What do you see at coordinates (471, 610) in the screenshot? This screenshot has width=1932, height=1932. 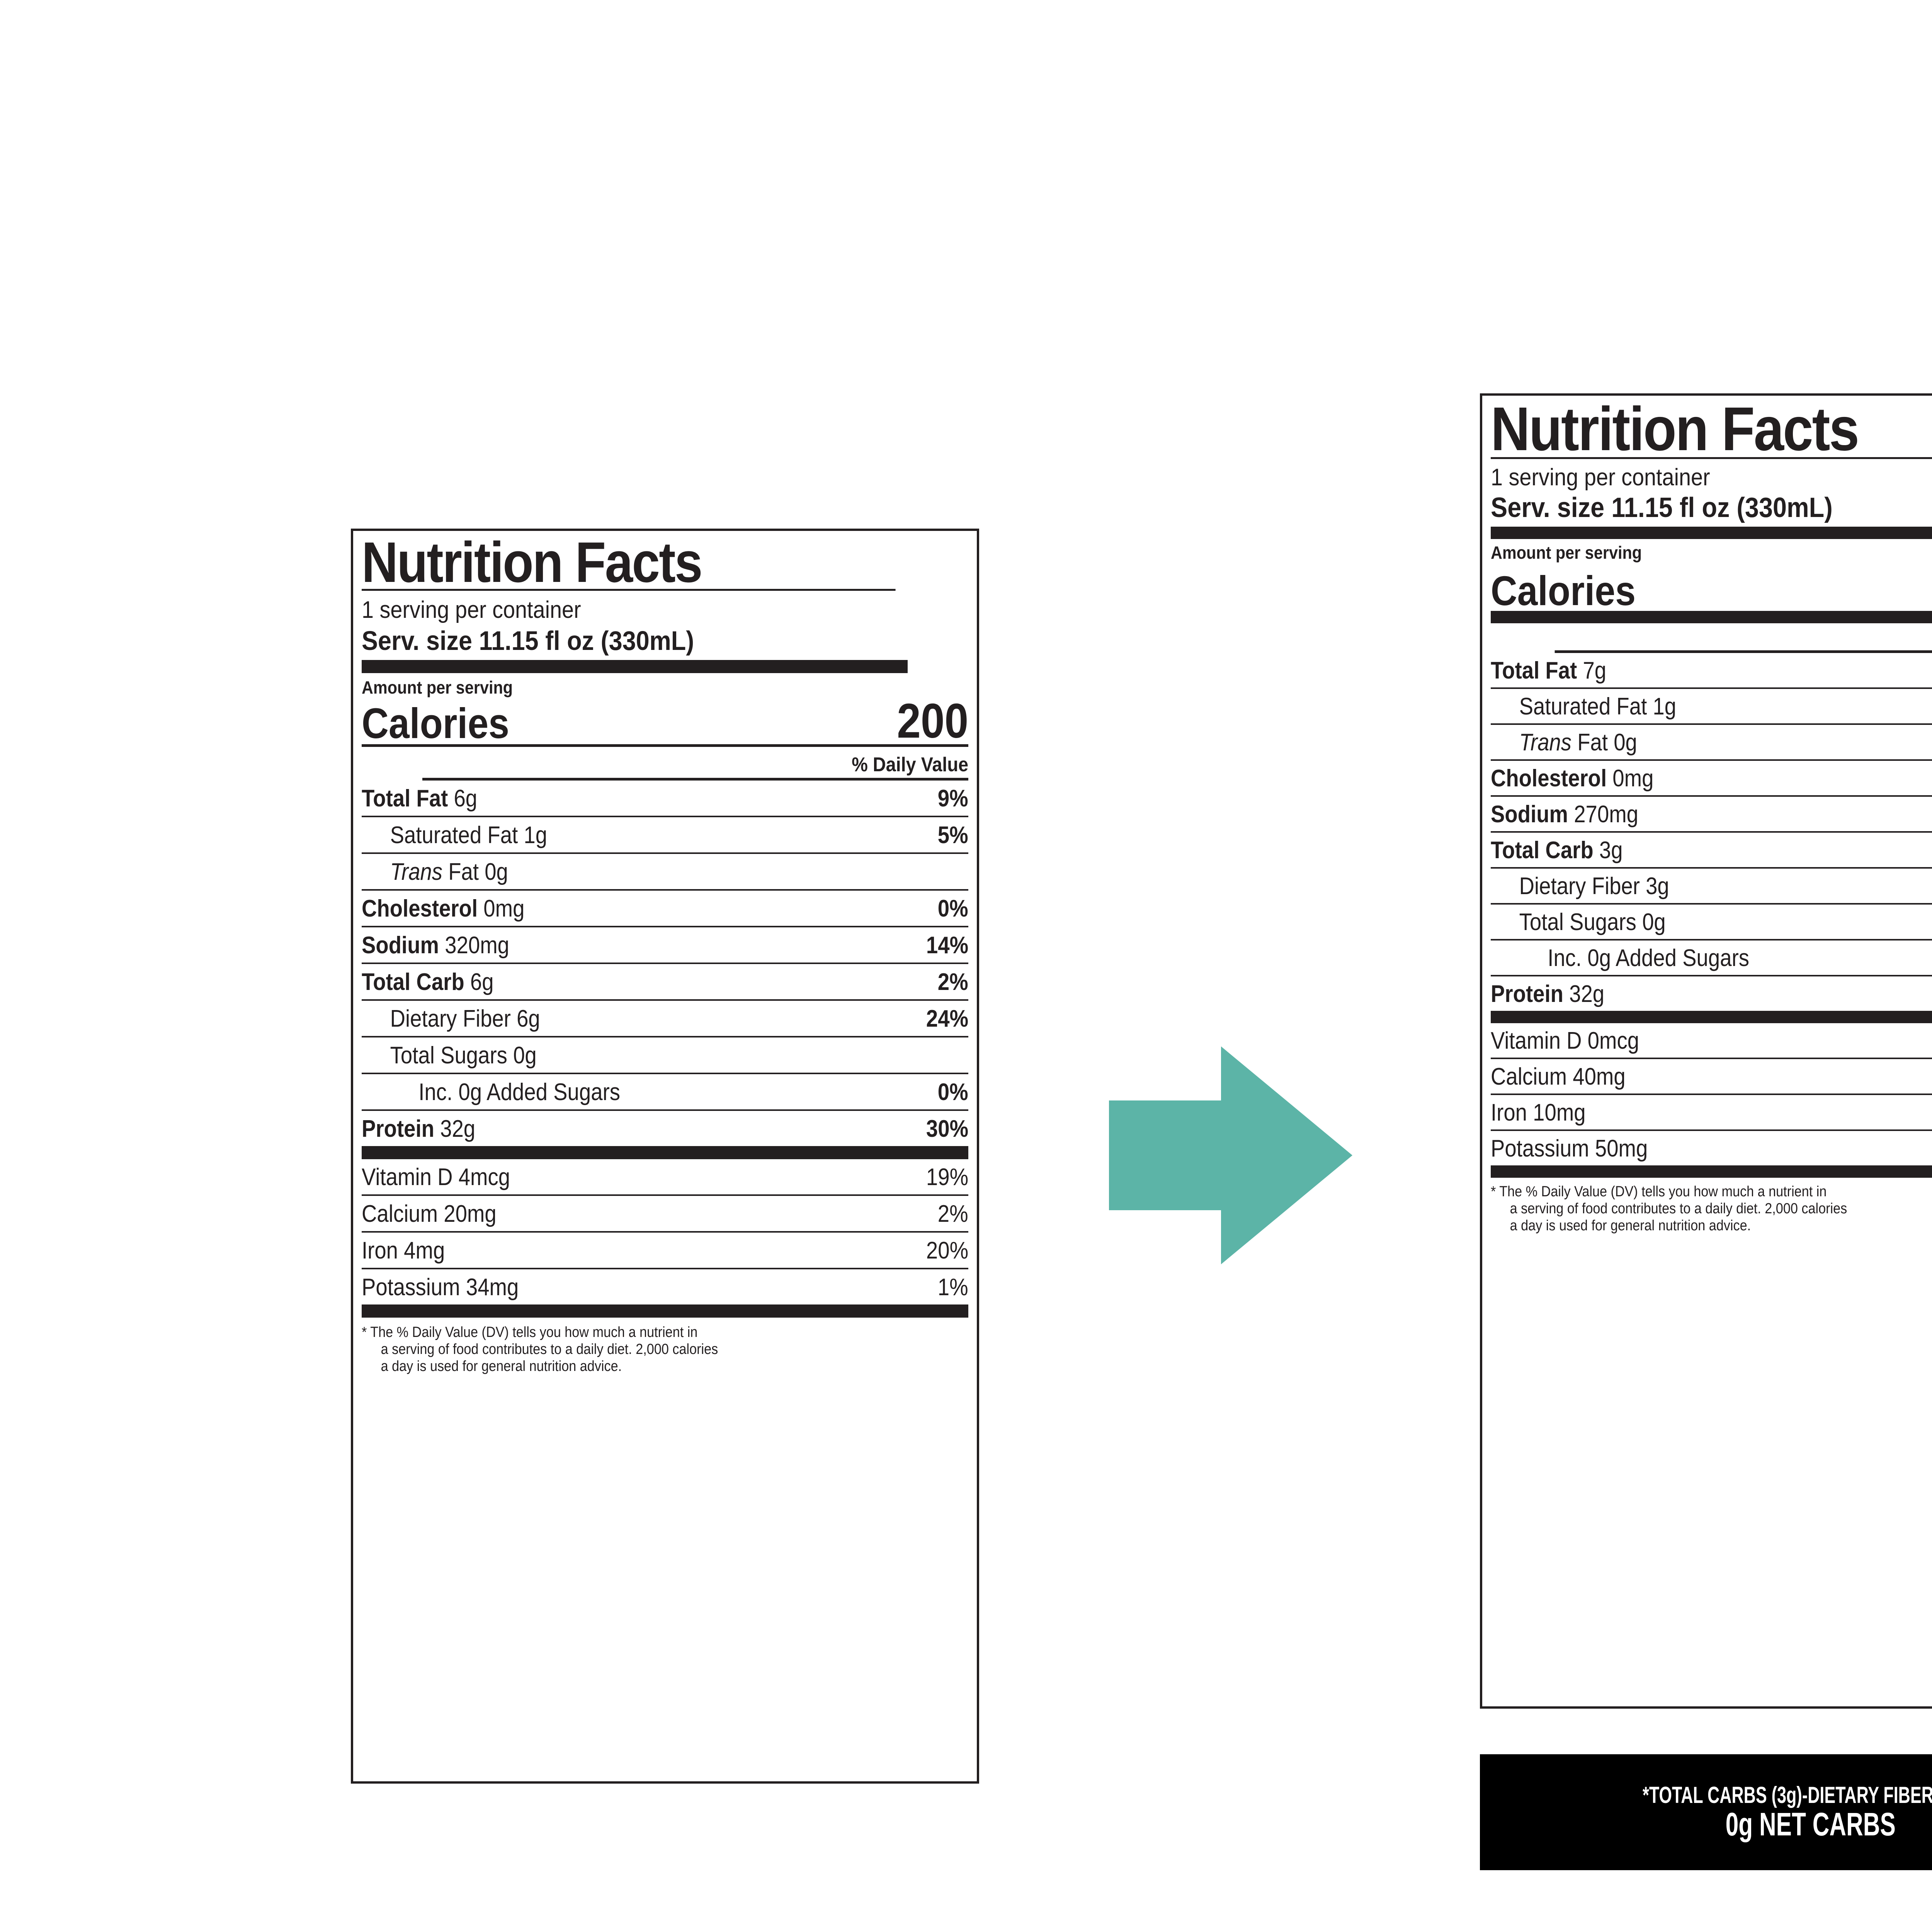 I see `label-left-servings-per-container: 1 serving per container` at bounding box center [471, 610].